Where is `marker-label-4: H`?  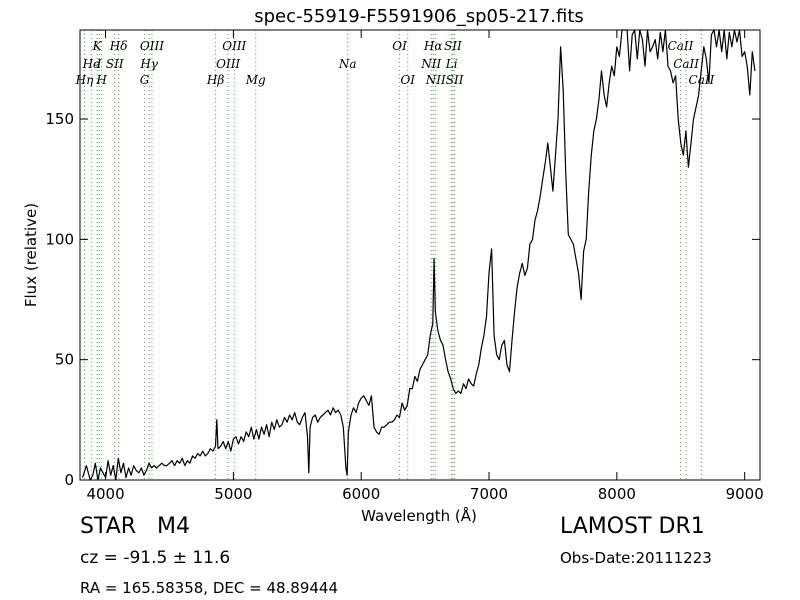 marker-label-4: H is located at coordinates (101, 80).